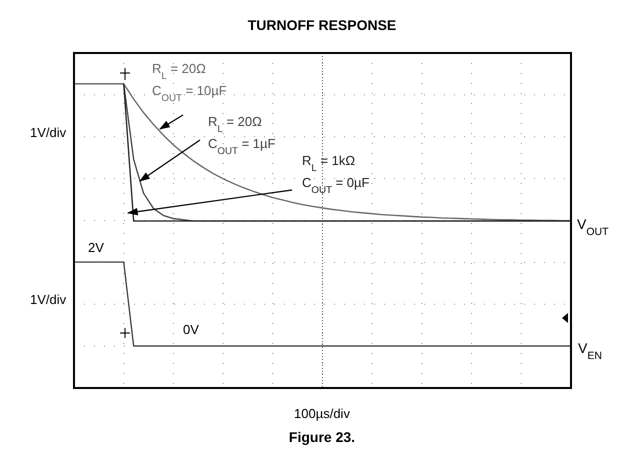 The width and height of the screenshot is (626, 450). I want to click on y-axis-title: 1V/div, so click(48, 132).